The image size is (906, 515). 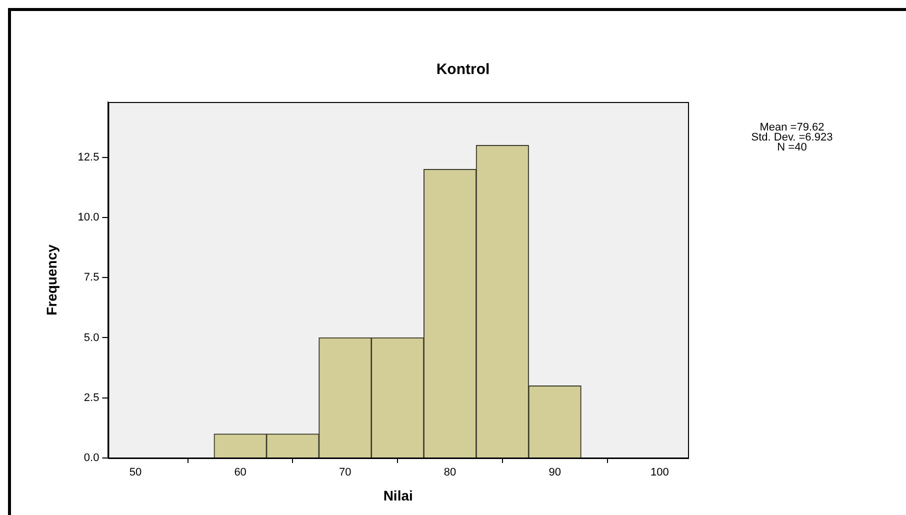 I want to click on y-tick-label: 10.0, so click(x=89, y=217).